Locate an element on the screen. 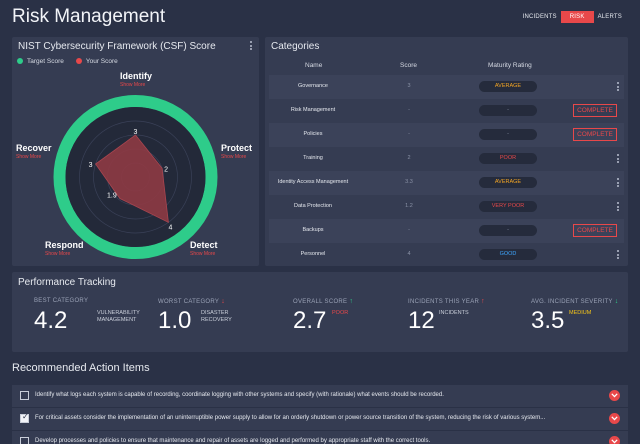  metric-avg-incident-severity: AVG. INCIDENT SEVERITY ↓ 3.5 MEDIUM is located at coordinates (575, 316).